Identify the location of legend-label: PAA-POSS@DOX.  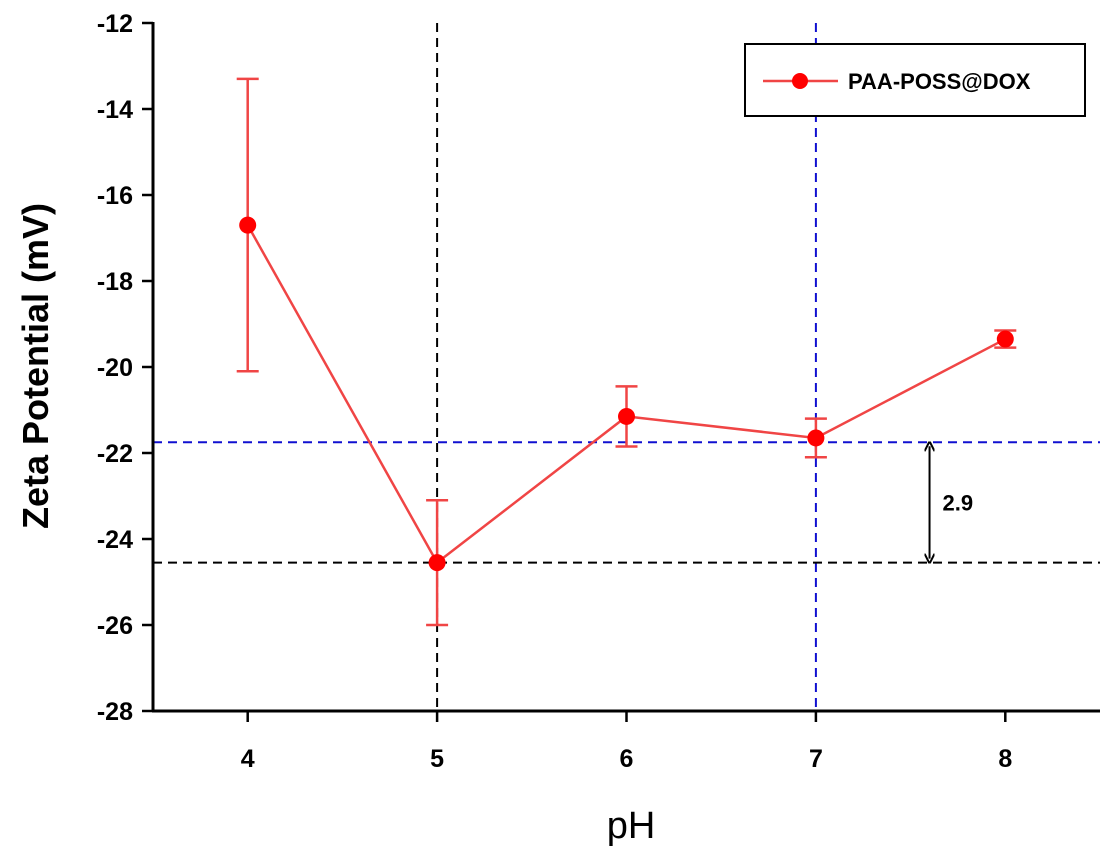
(939, 81).